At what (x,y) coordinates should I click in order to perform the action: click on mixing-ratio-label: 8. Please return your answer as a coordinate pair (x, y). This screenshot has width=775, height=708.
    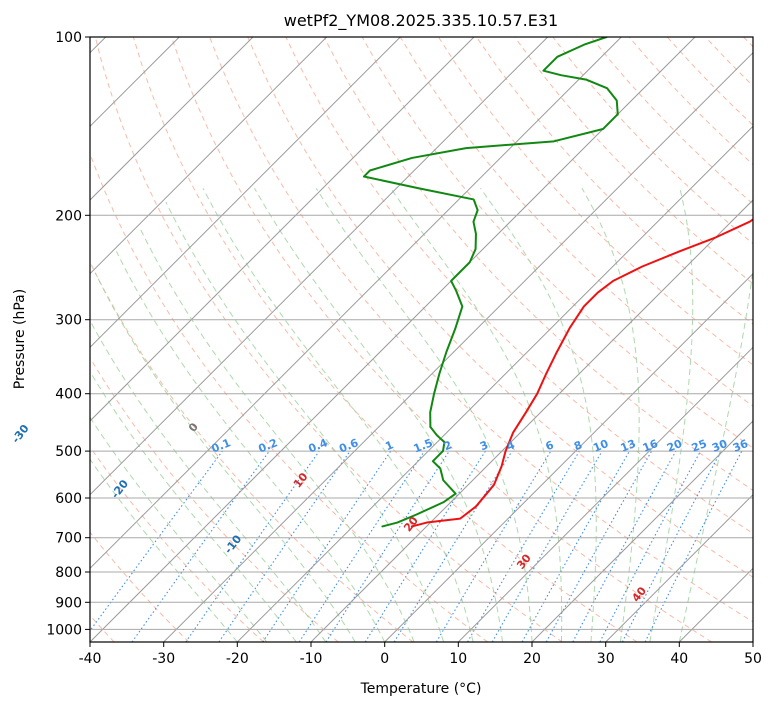
    Looking at the image, I should click on (578, 445).